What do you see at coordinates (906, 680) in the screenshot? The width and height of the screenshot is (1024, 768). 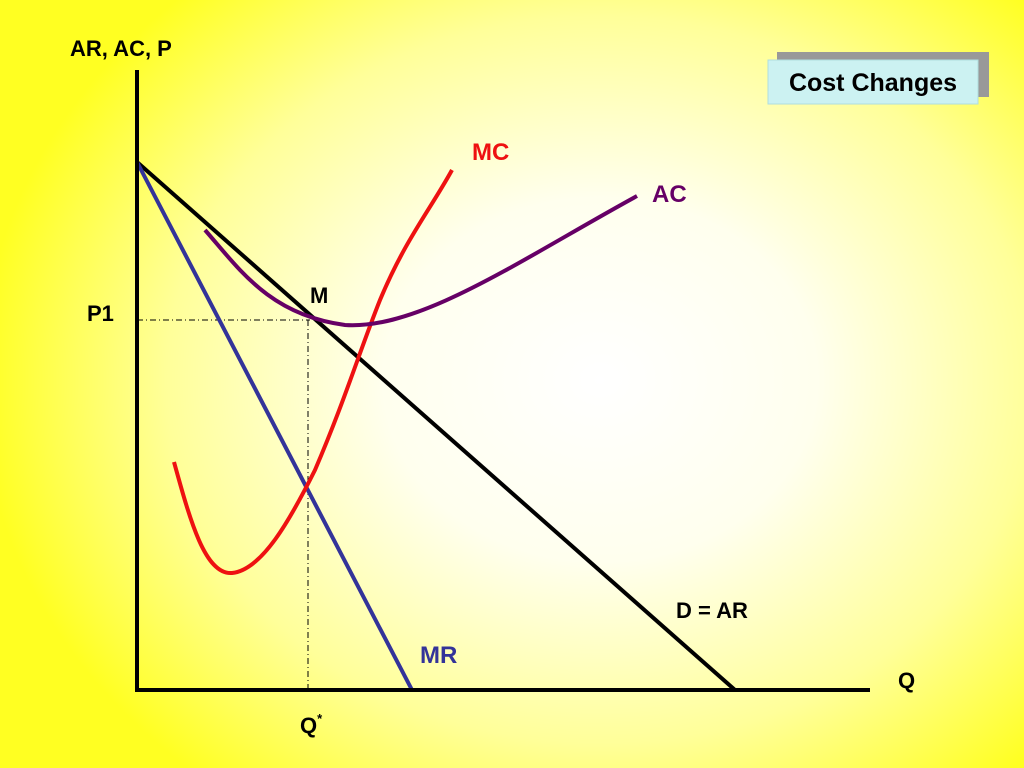 I see `x-axis-label: Q` at bounding box center [906, 680].